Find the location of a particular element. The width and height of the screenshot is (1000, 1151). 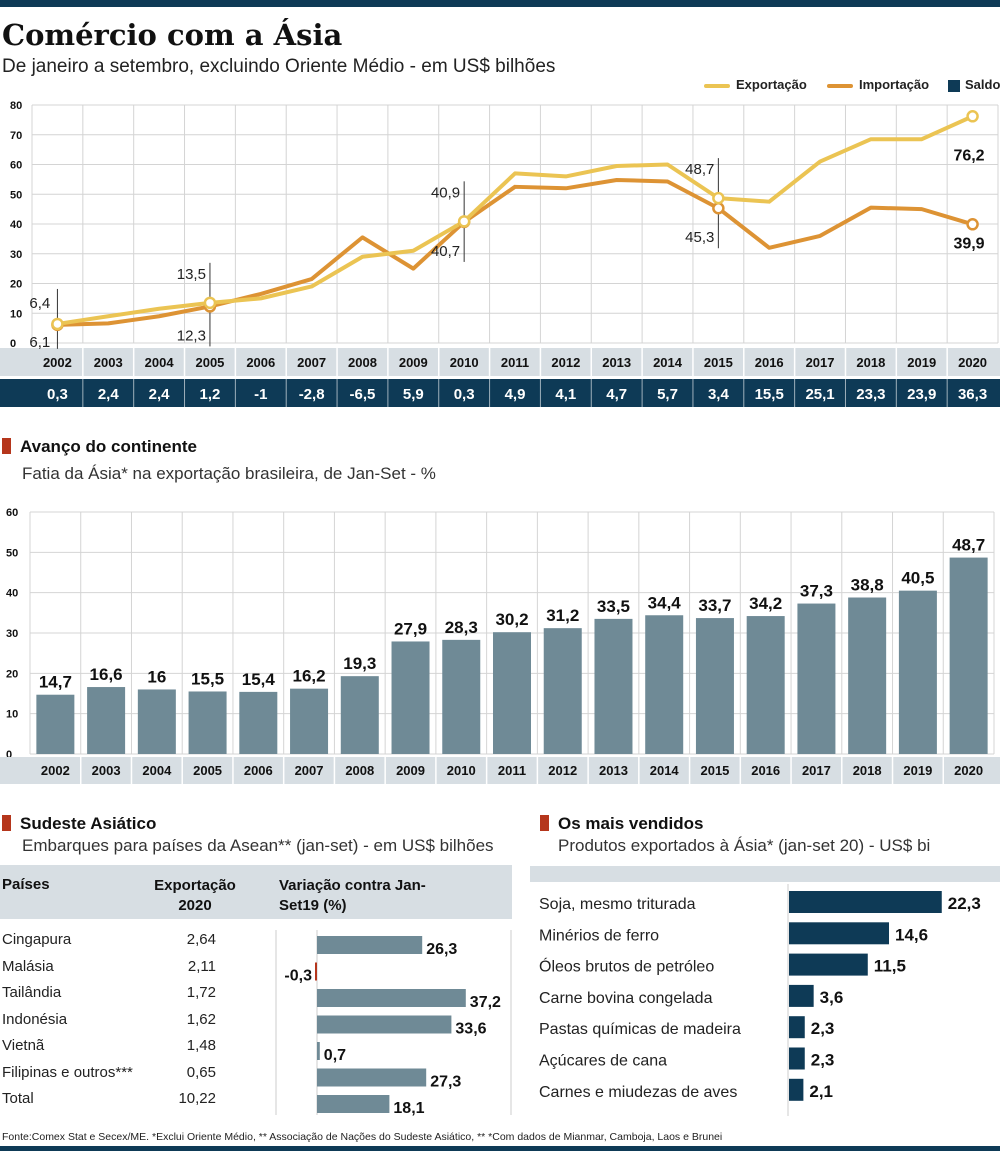

bar-value-label: 48,7 is located at coordinates (968, 545).